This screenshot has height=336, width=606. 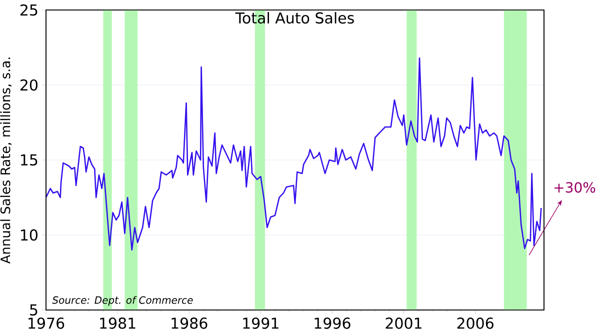 I want to click on text: +30%, so click(x=575, y=187).